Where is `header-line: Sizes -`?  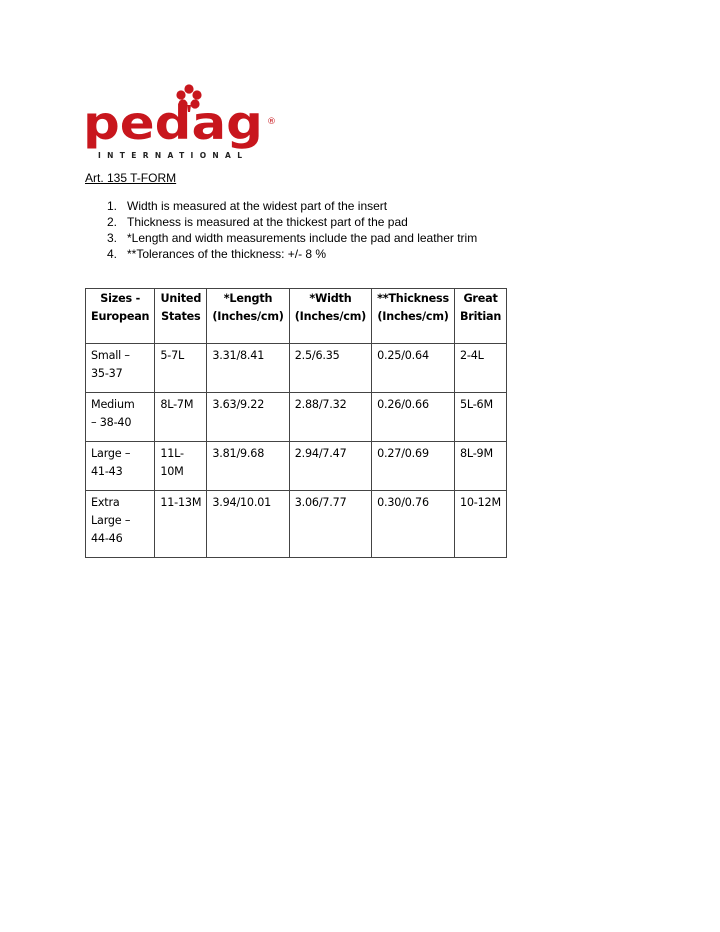 header-line: Sizes - is located at coordinates (120, 298).